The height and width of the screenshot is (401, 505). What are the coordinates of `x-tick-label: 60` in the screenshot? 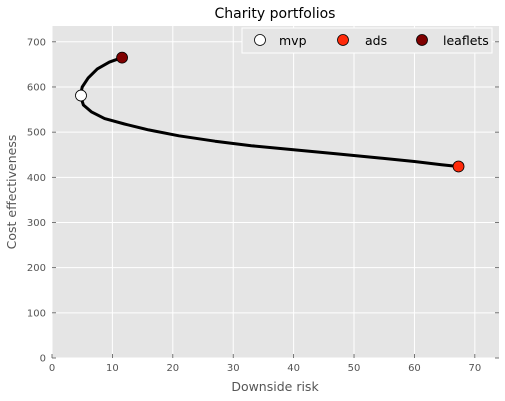 It's located at (414, 368).